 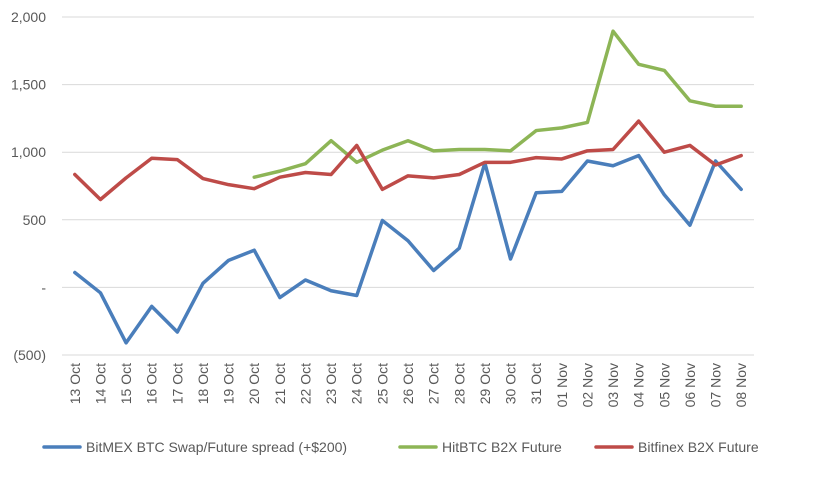 I want to click on y-tick-label: (500), so click(x=29, y=355).